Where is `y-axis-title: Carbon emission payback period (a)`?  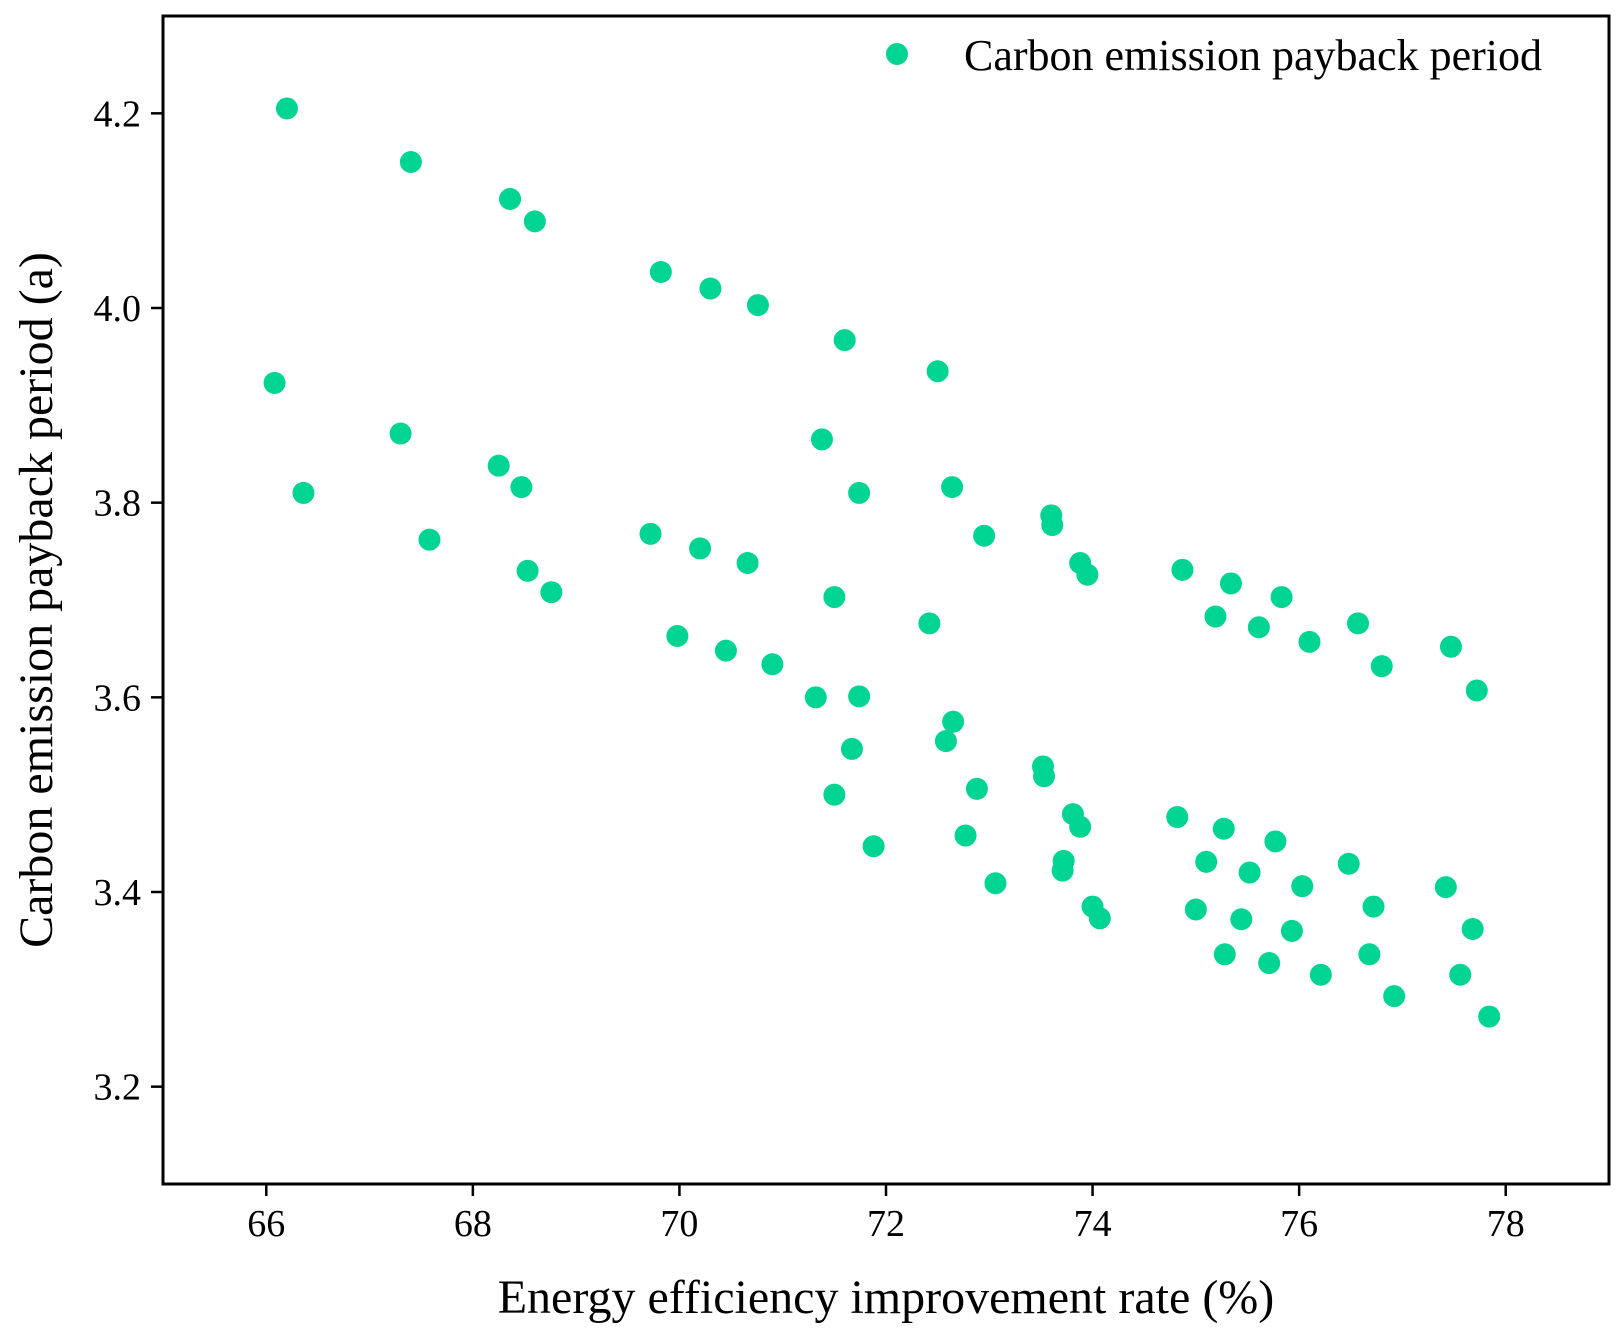
y-axis-title: Carbon emission payback period (a) is located at coordinates (36, 600).